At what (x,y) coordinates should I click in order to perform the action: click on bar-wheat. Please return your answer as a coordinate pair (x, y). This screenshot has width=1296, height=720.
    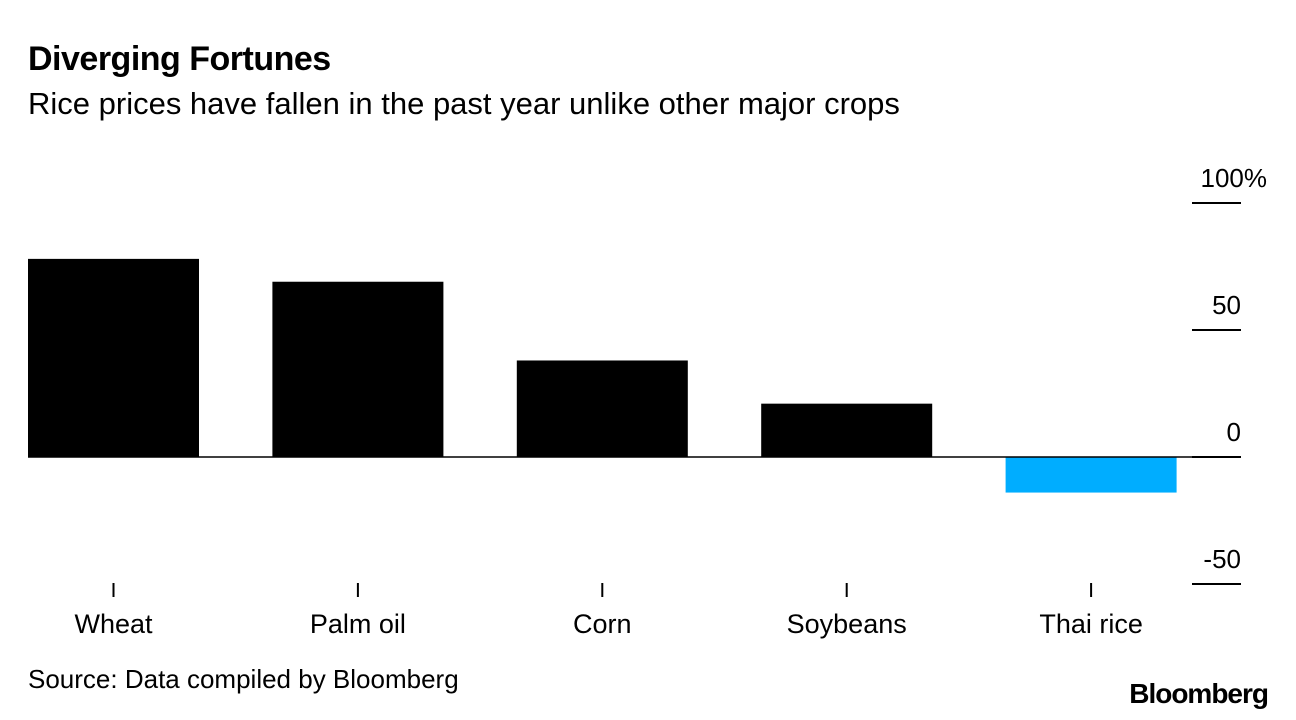
    Looking at the image, I should click on (113, 357).